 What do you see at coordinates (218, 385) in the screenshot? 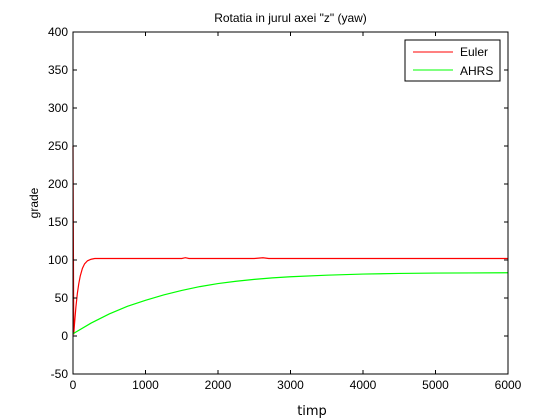
I see `x-tick-label: 2000` at bounding box center [218, 385].